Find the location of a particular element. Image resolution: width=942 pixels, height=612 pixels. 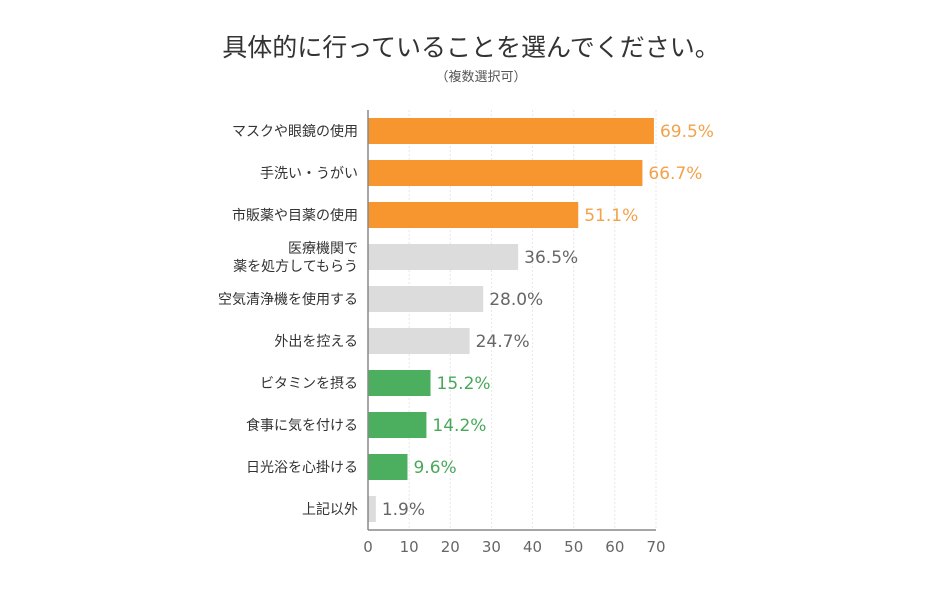

category-label: 医療機関で is located at coordinates (323, 248).